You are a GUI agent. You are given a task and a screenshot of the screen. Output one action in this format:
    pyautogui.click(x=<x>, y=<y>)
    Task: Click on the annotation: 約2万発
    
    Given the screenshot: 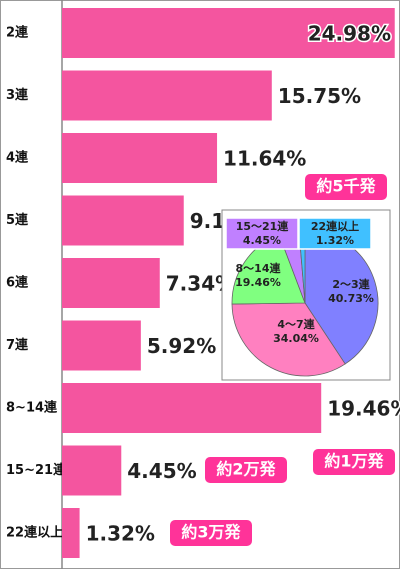 What is the action you would take?
    pyautogui.click(x=246, y=469)
    